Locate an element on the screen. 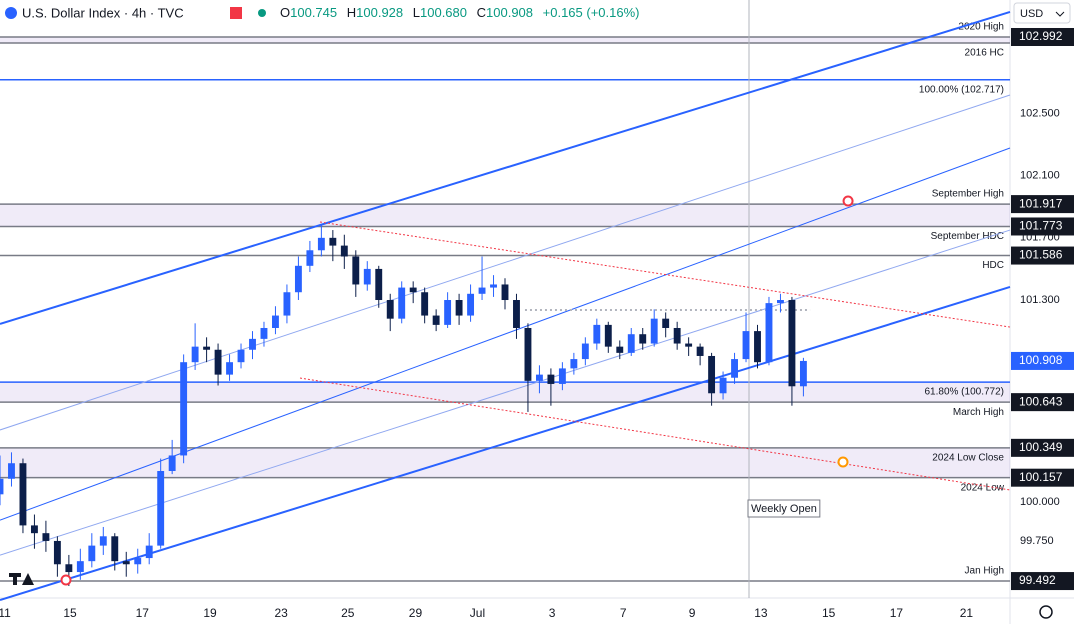 This screenshot has height=624, width=1074. weekly-open-box is located at coordinates (784, 508).